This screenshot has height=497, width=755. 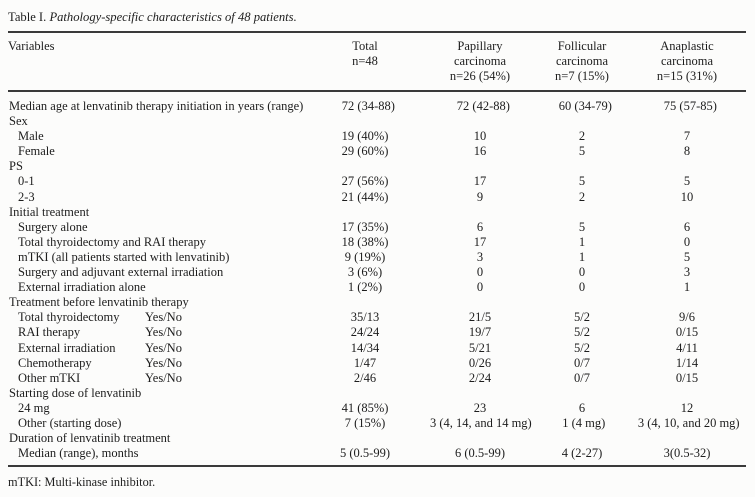 I want to click on cell-papillary: 0/26, so click(x=480, y=363).